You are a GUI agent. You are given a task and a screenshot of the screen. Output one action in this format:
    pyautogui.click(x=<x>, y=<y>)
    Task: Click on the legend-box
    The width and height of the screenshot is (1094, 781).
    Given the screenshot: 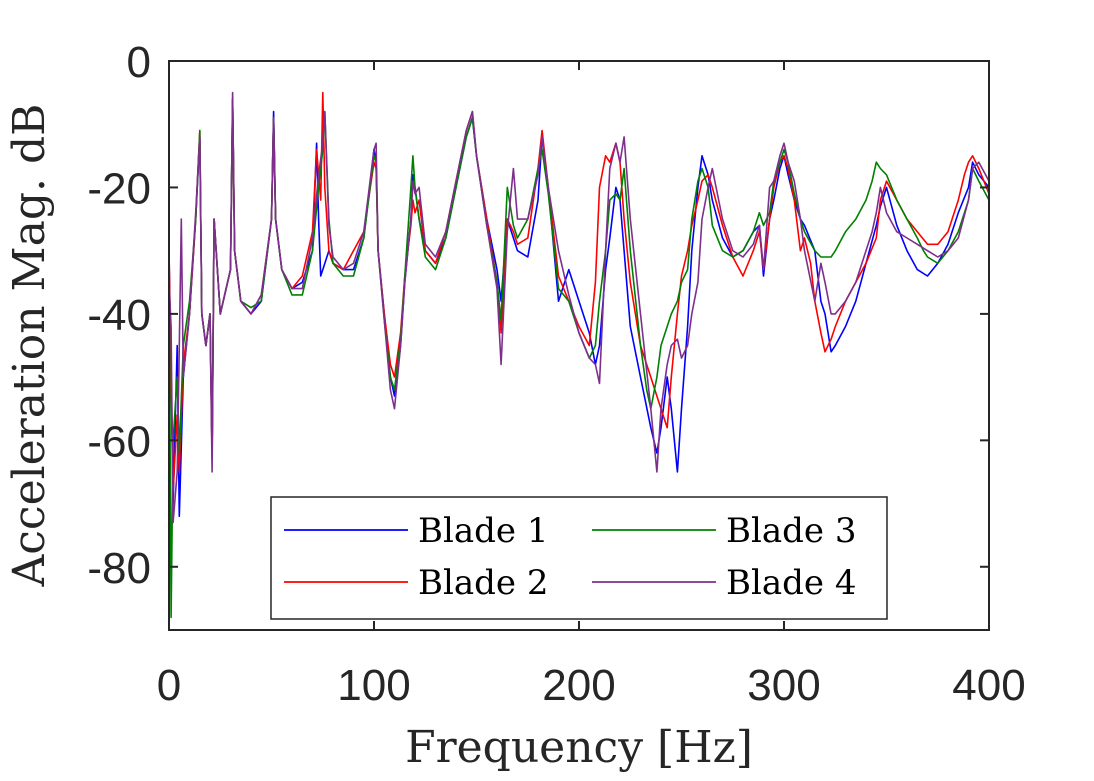 What is the action you would take?
    pyautogui.click(x=579, y=558)
    